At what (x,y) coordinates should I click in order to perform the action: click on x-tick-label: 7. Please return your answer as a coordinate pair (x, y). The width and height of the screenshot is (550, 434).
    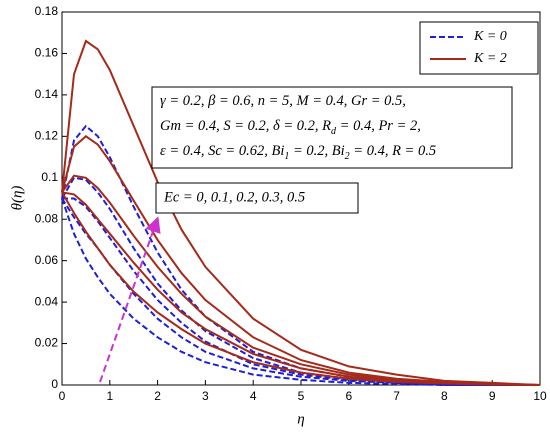
    Looking at the image, I should click on (396, 396).